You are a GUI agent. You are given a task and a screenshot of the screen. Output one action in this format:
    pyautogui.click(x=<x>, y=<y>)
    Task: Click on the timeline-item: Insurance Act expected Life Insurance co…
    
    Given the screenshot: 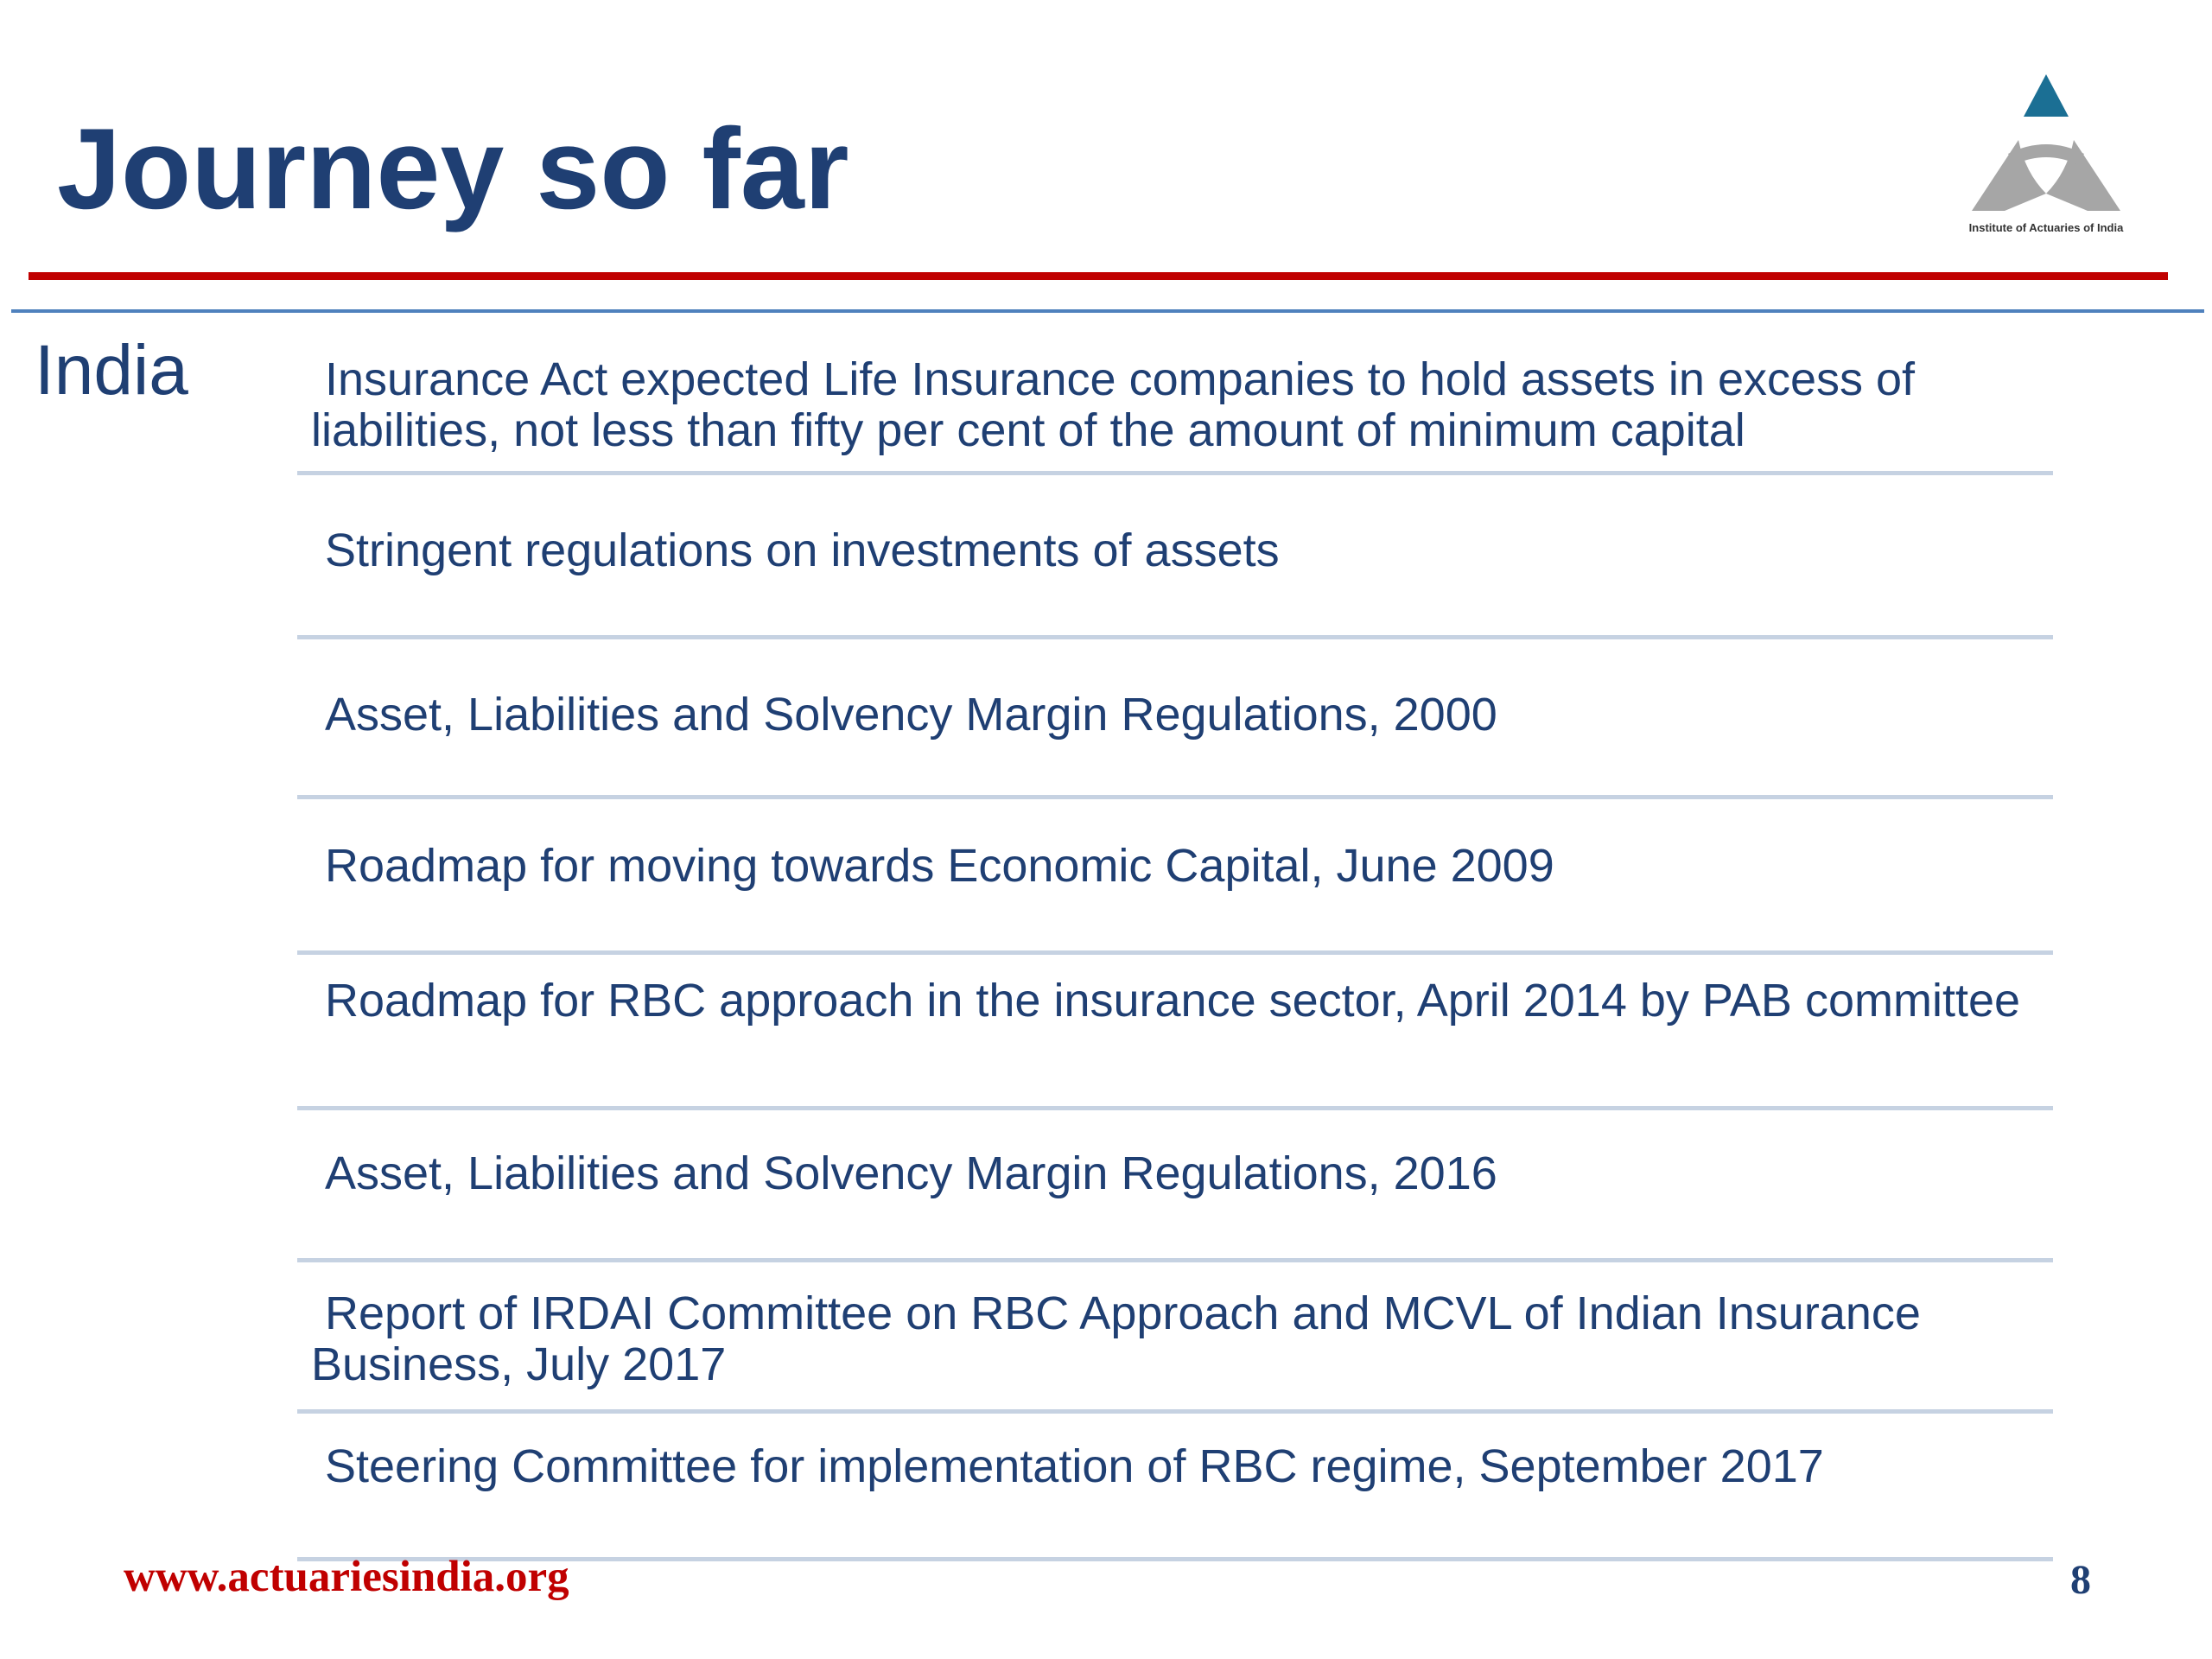 What is the action you would take?
    pyautogui.click(x=1175, y=414)
    